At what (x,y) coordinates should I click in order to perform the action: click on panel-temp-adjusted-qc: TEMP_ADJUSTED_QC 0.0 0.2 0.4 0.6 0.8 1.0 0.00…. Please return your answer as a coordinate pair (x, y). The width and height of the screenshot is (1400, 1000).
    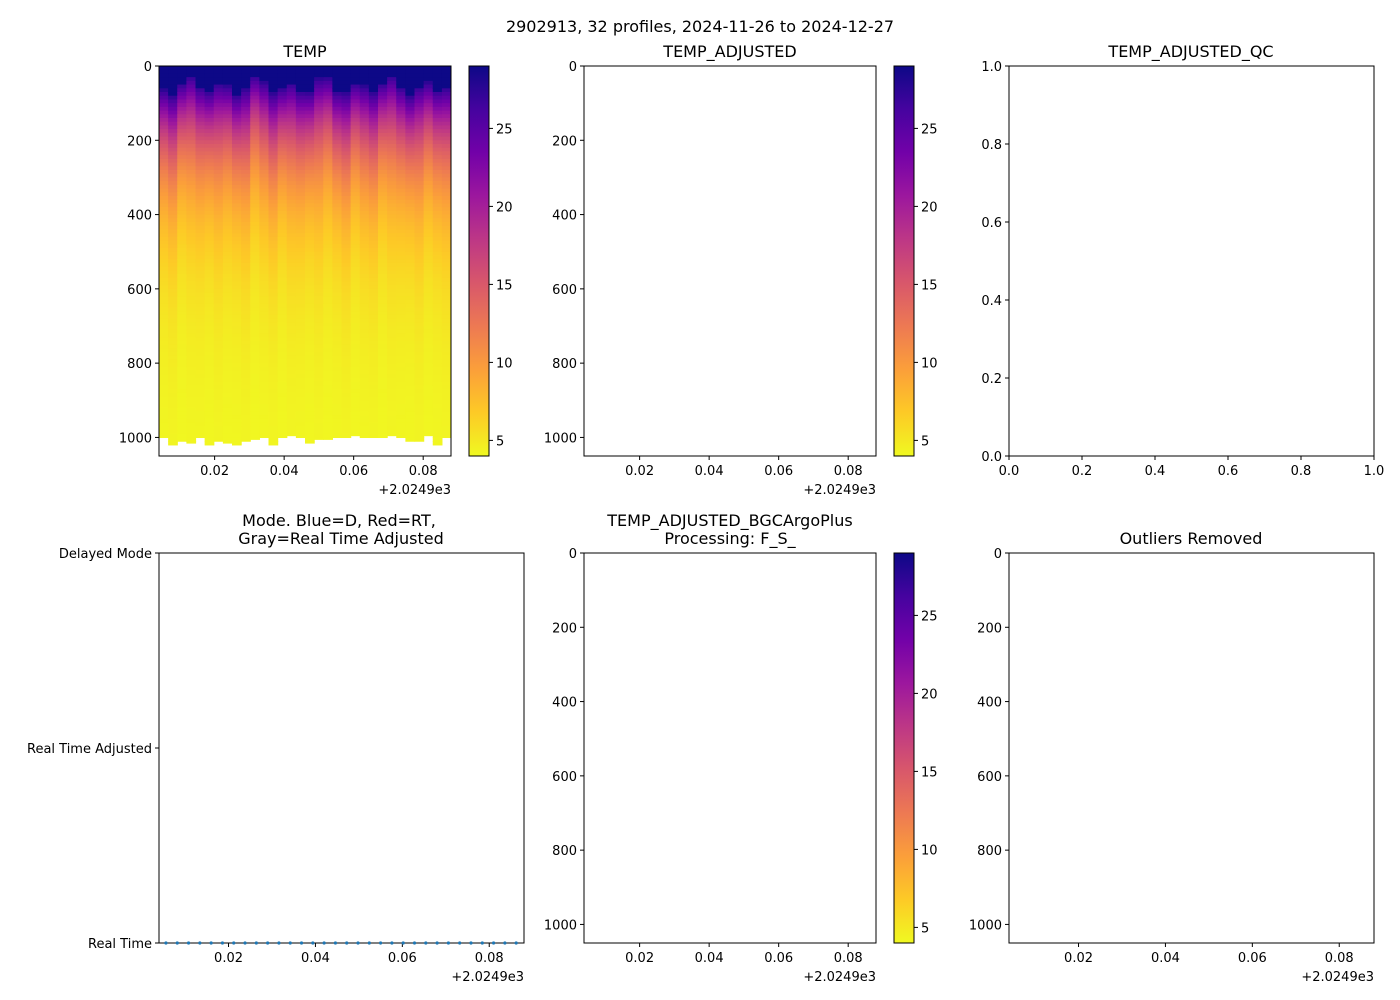
    Looking at the image, I should click on (1182, 260).